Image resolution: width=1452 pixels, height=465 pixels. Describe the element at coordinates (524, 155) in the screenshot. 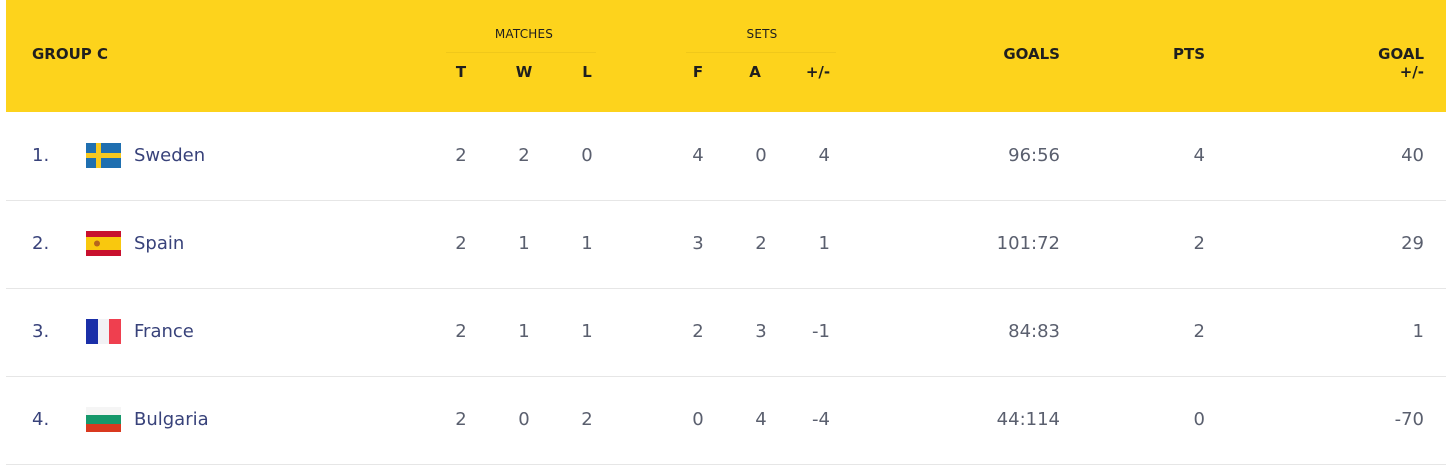

I see `cell-w: 2` at that location.